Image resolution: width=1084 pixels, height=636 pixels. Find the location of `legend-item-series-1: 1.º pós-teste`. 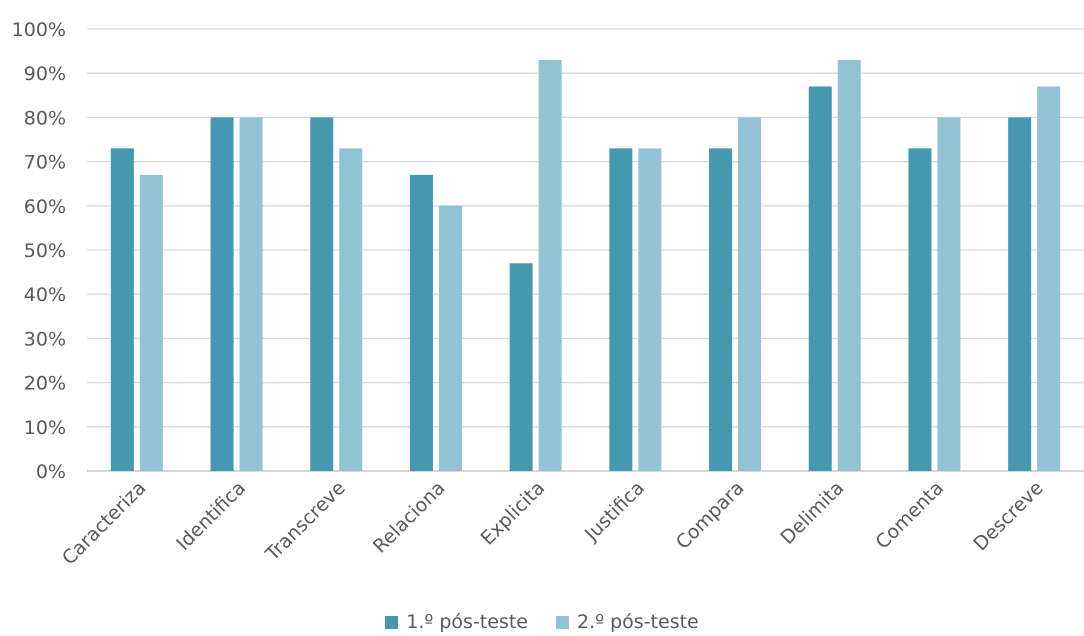

legend-item-series-1: 1.º pós-teste is located at coordinates (456, 622).